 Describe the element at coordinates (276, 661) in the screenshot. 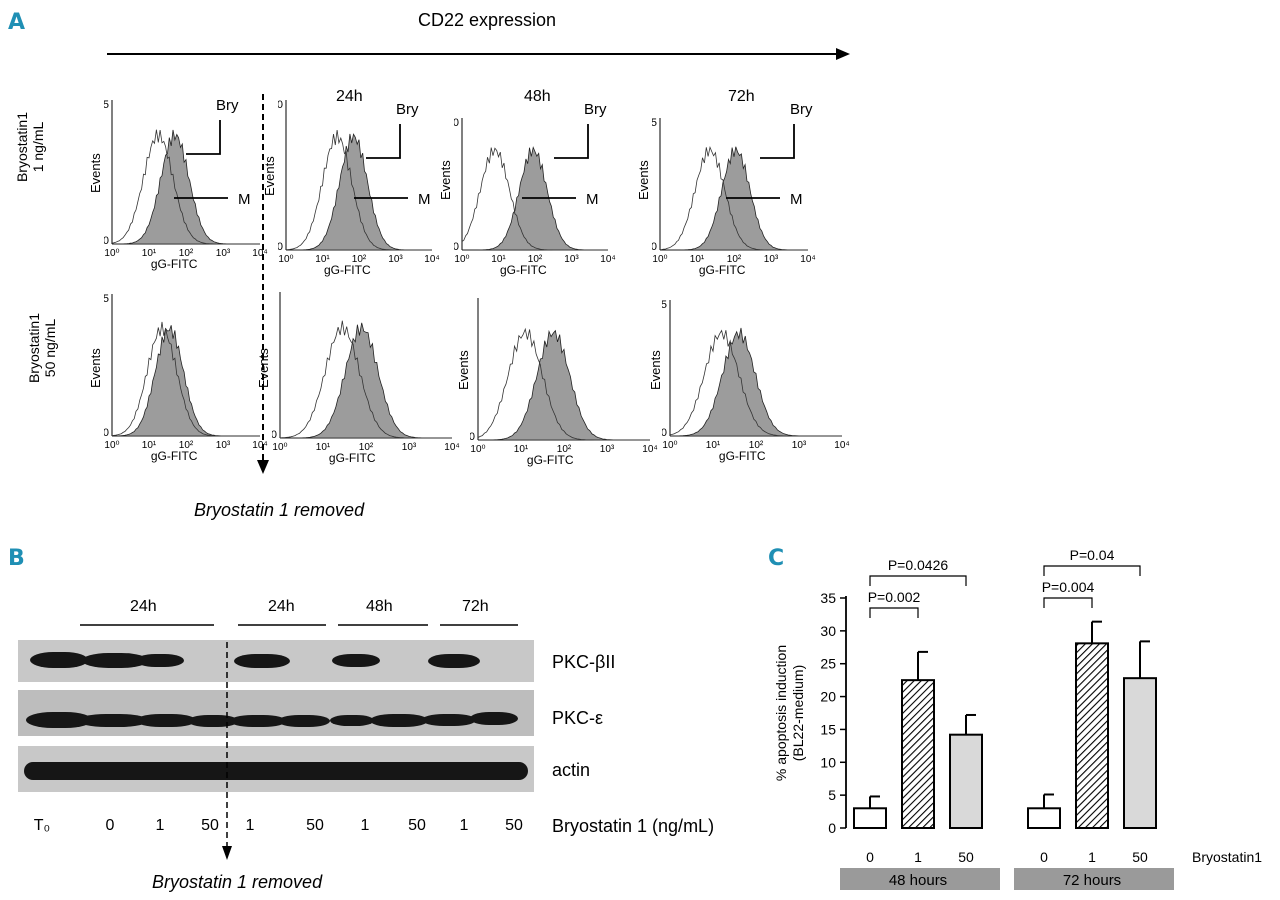

I see `blot-pkc-beta` at that location.